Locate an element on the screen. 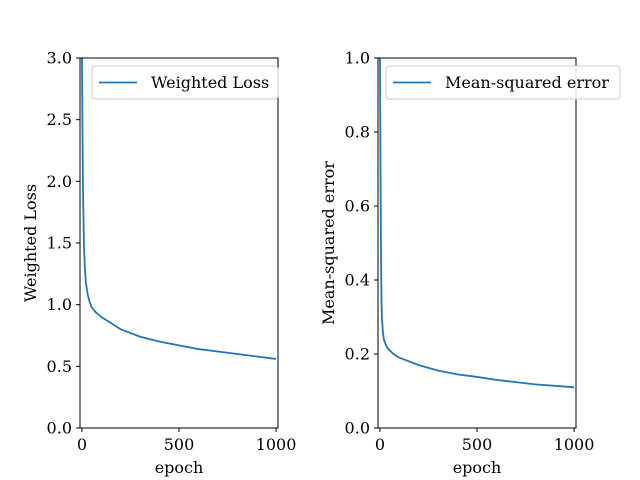 This screenshot has width=640, height=480. y-tick-label: 0.6 is located at coordinates (357, 206).